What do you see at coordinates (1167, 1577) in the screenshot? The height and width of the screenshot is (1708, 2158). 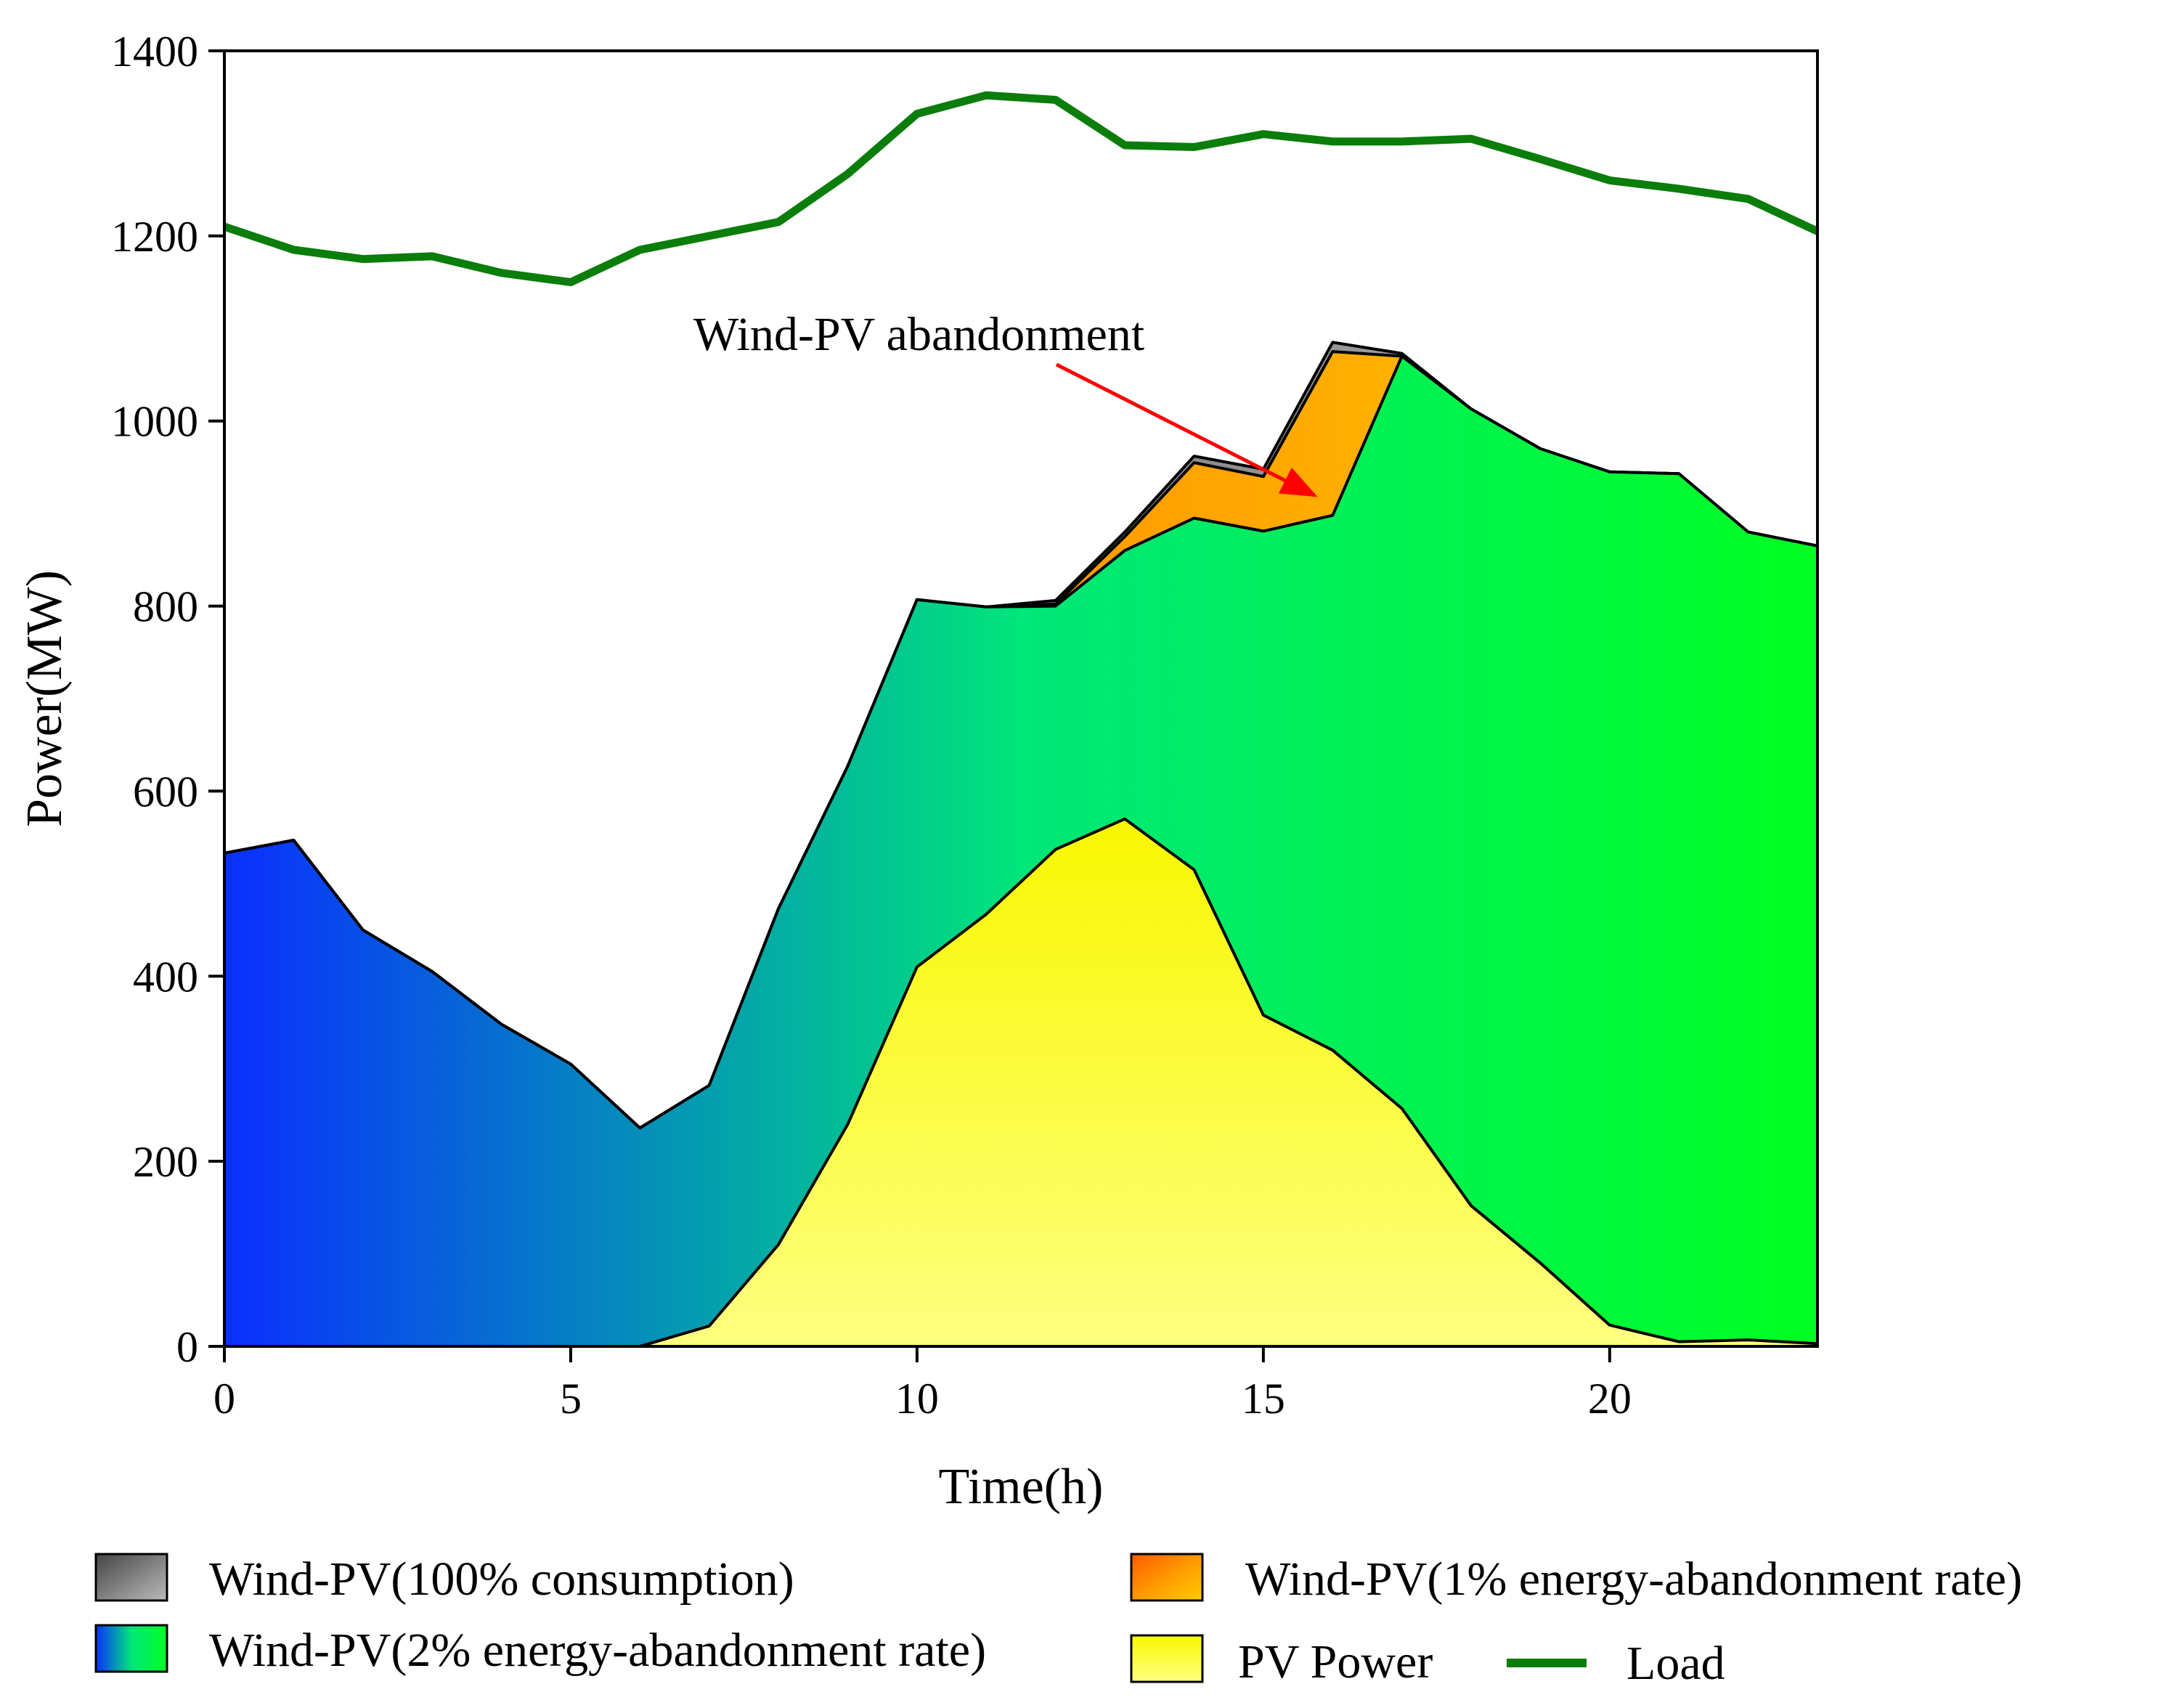 I see `legend-swatch-wp1` at bounding box center [1167, 1577].